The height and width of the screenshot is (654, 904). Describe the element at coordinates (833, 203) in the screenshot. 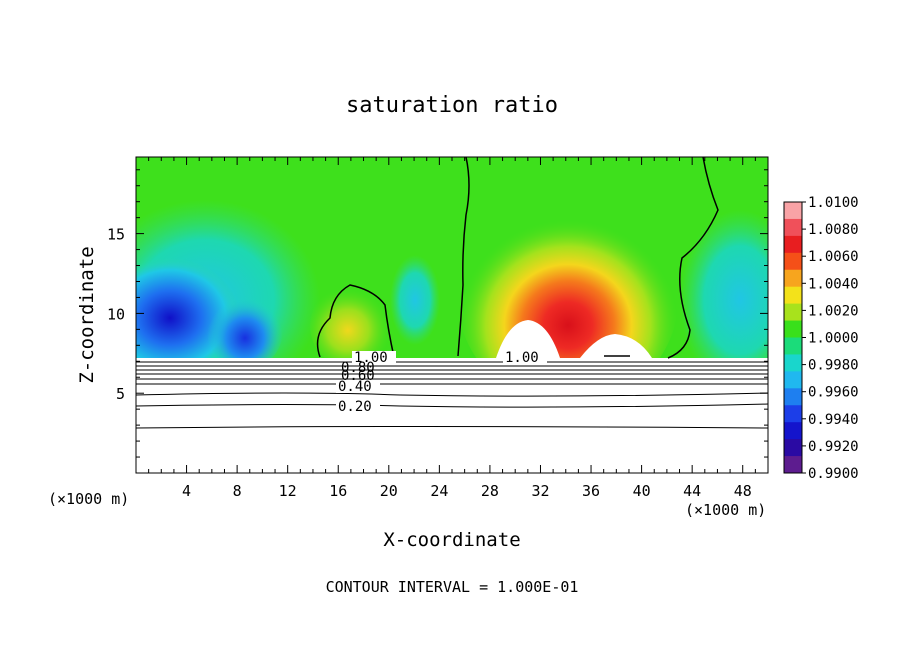

I see `colorbar-label: 1.0100` at that location.